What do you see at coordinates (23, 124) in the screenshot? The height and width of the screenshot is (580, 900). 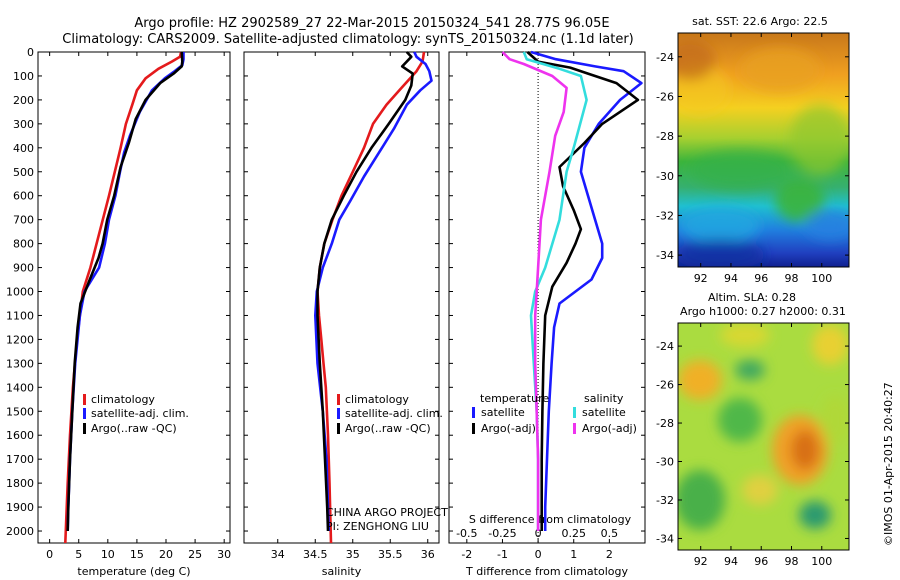 I see `depth-tick-label: 300` at bounding box center [23, 124].